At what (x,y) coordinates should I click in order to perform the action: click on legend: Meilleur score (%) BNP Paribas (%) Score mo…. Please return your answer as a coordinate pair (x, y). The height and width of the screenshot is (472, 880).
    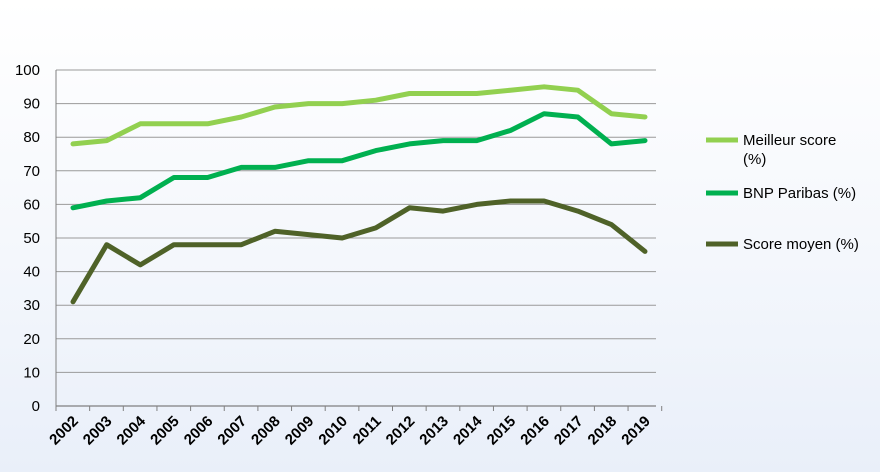
    Looking at the image, I should click on (782, 192).